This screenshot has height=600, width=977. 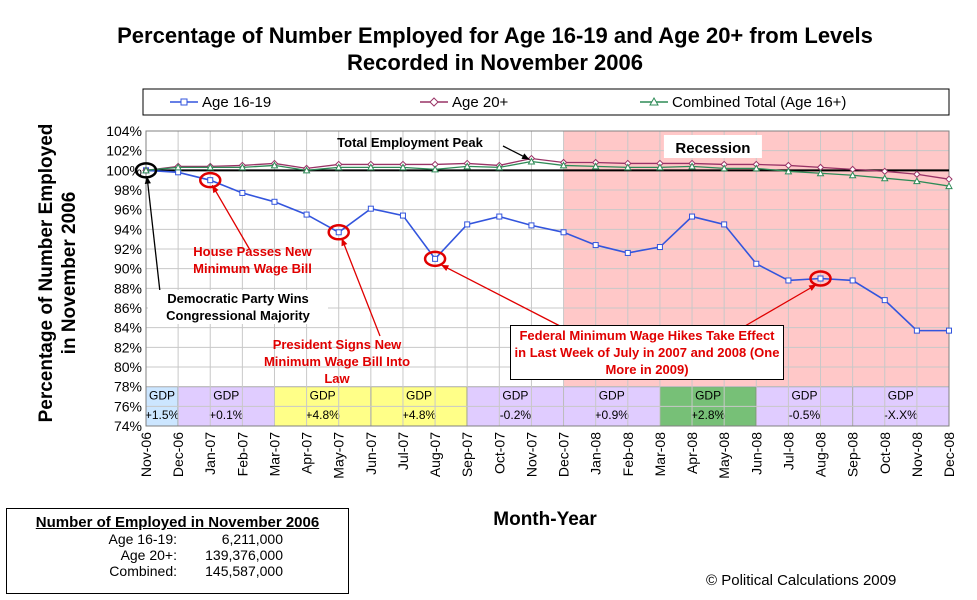 What do you see at coordinates (339, 455) in the screenshot?
I see `x-tick-label: May-07` at bounding box center [339, 455].